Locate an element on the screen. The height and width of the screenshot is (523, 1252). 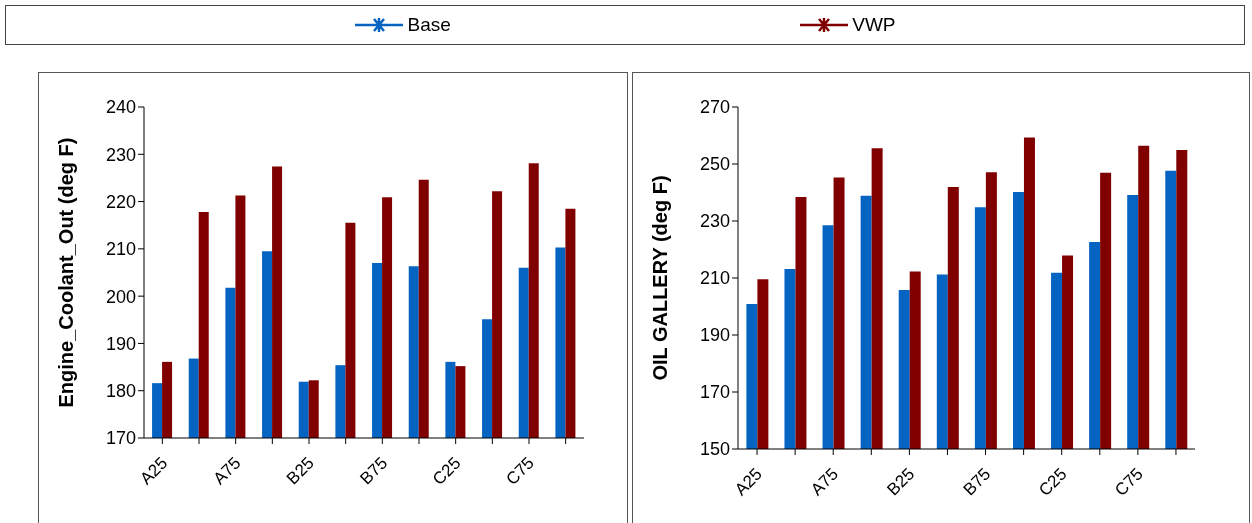
y-tick-label: 220 is located at coordinates (120, 201).